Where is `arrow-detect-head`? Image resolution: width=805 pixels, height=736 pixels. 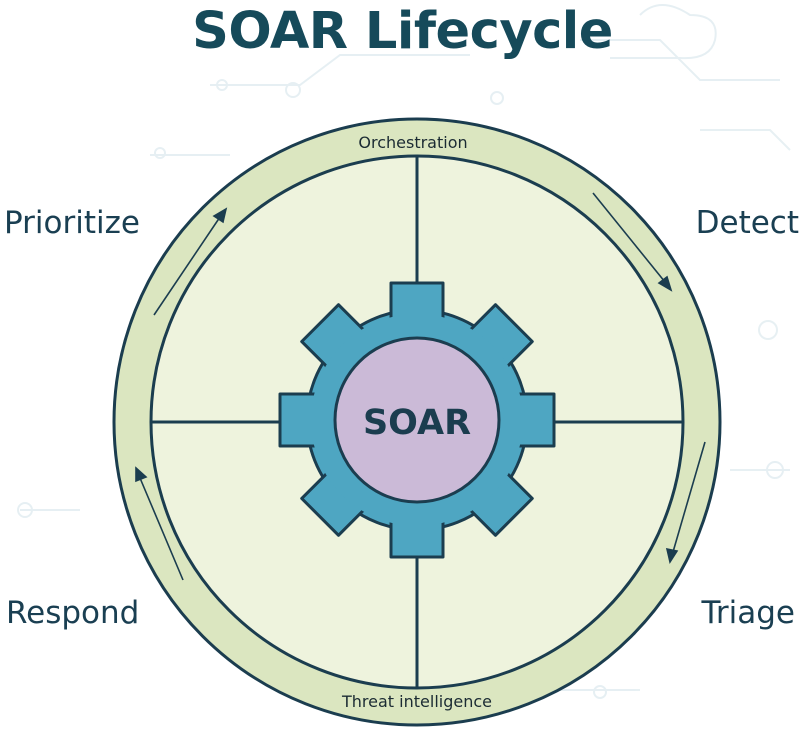
arrow-detect-head is located at coordinates (665, 283).